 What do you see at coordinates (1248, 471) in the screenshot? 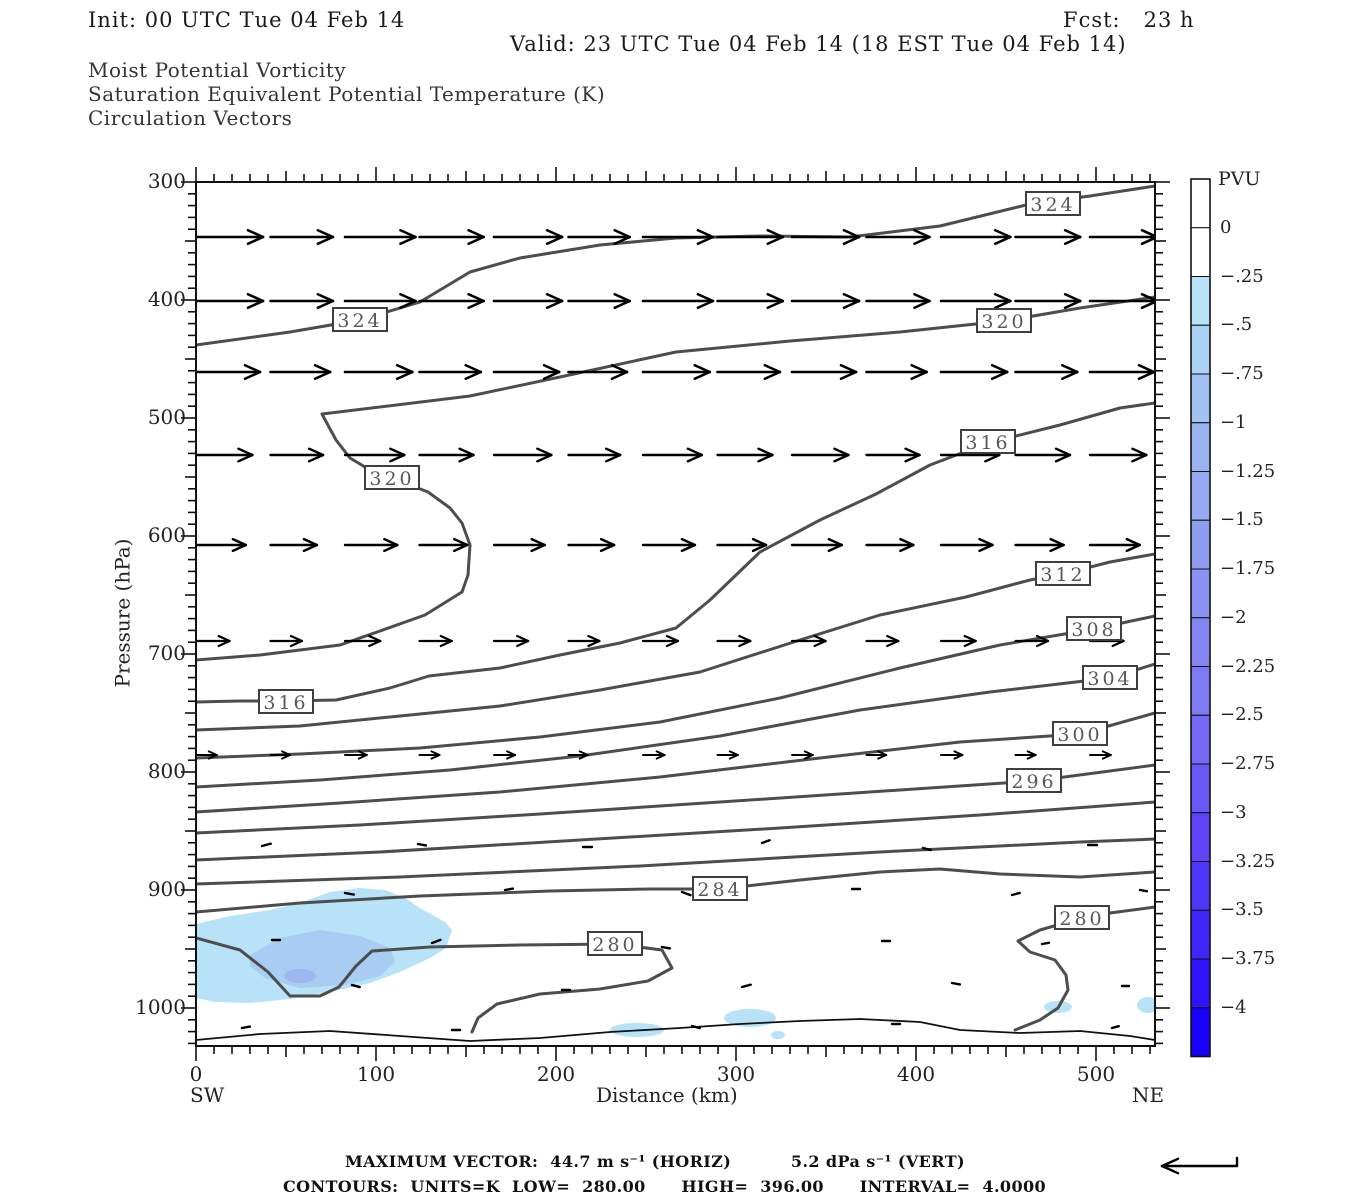
I see `colorbar-tick-label: −1.25` at bounding box center [1248, 471].